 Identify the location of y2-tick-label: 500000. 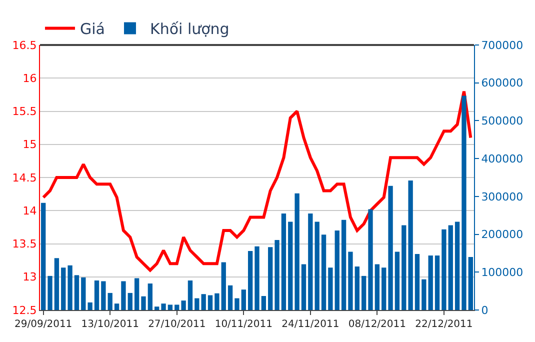
(502, 121).